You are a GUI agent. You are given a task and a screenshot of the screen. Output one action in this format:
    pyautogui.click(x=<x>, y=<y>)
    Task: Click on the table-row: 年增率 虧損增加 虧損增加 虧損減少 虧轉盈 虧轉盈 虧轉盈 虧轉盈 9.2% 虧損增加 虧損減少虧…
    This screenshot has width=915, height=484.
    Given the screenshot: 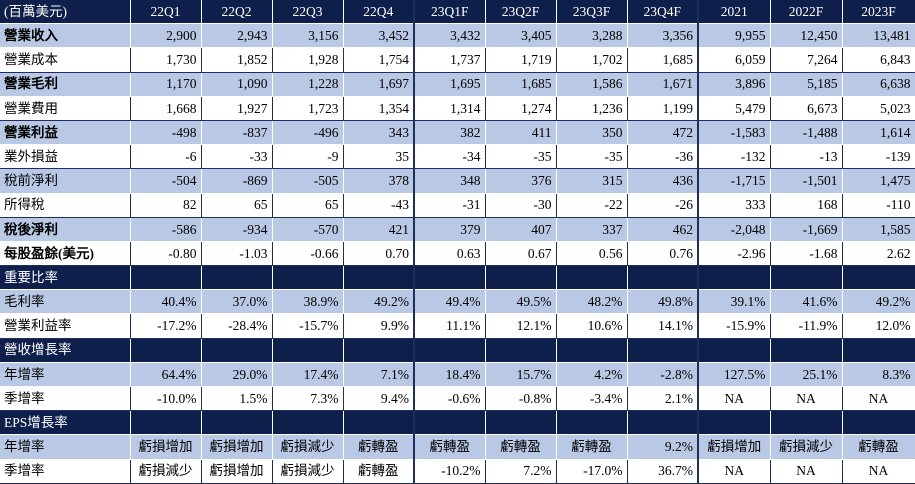 What is the action you would take?
    pyautogui.click(x=457, y=447)
    